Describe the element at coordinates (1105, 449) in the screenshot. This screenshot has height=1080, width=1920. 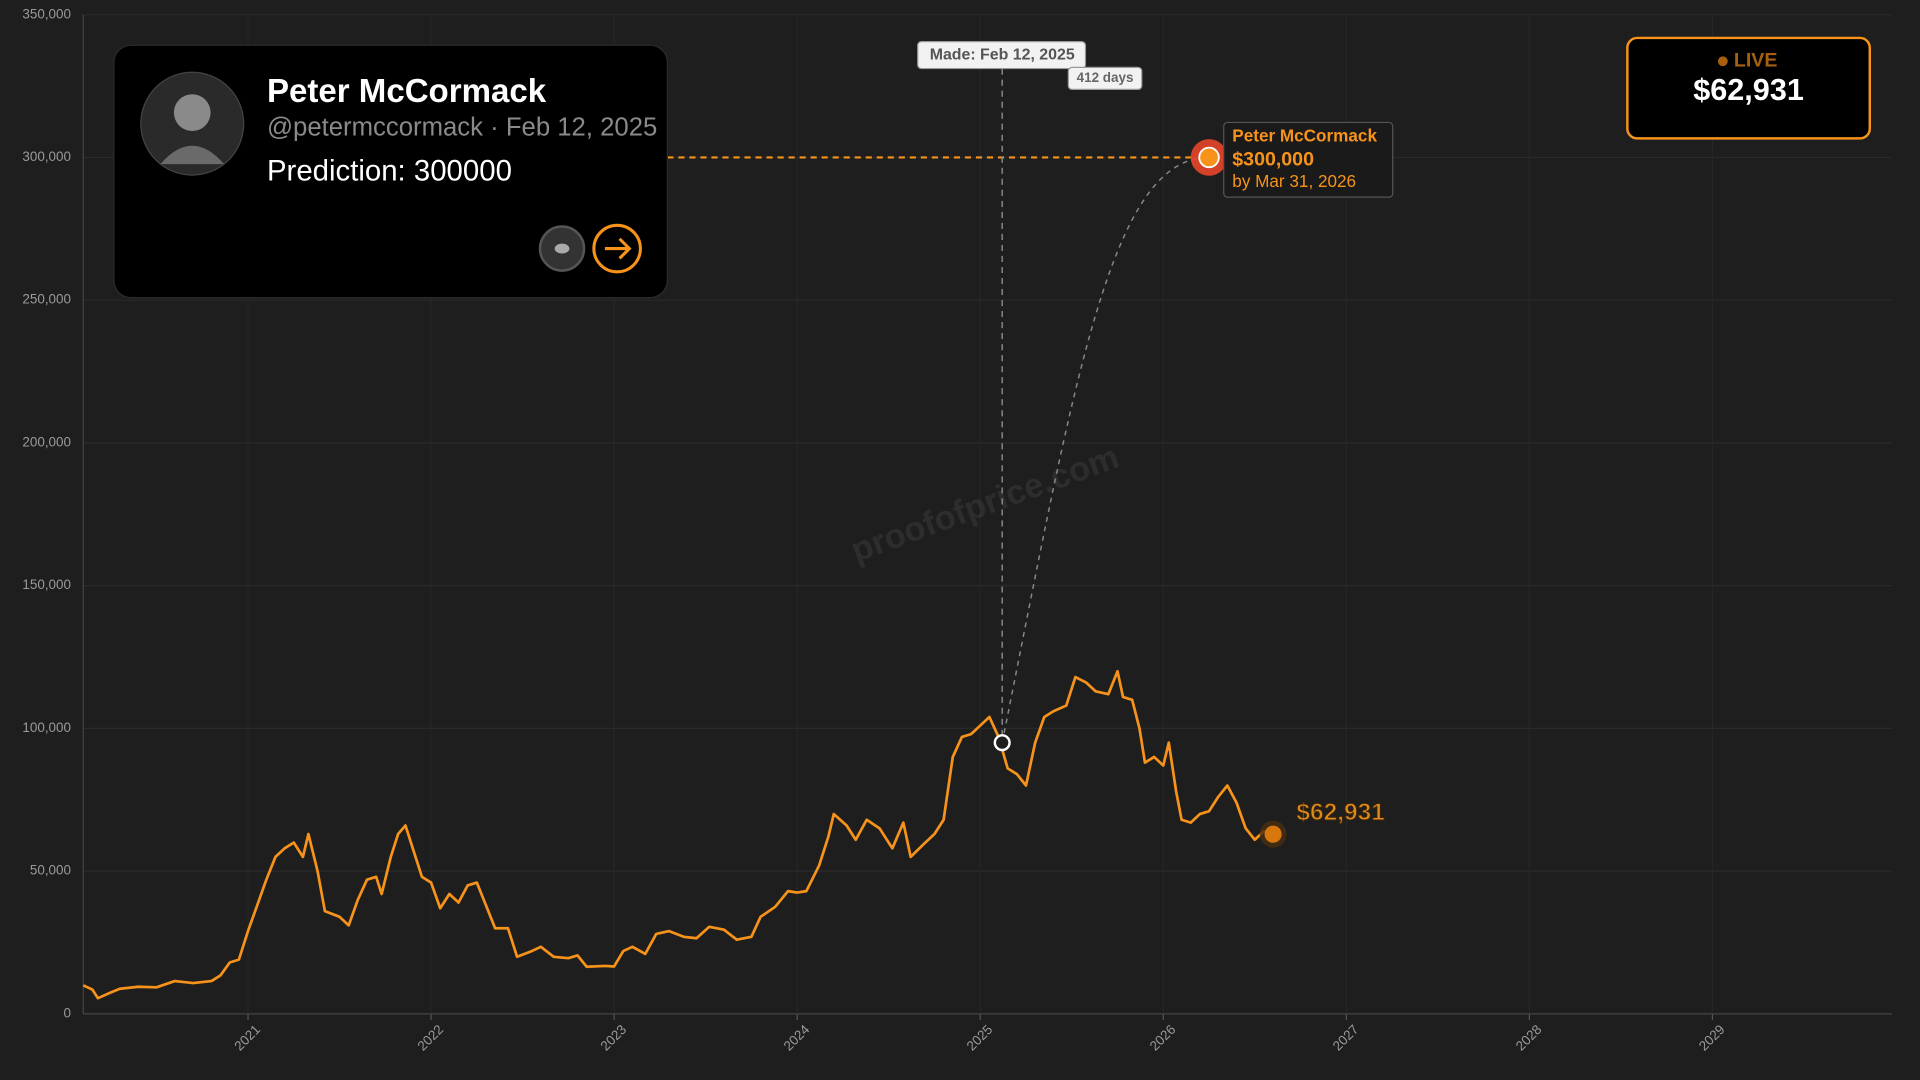
I see `prediction-curve` at that location.